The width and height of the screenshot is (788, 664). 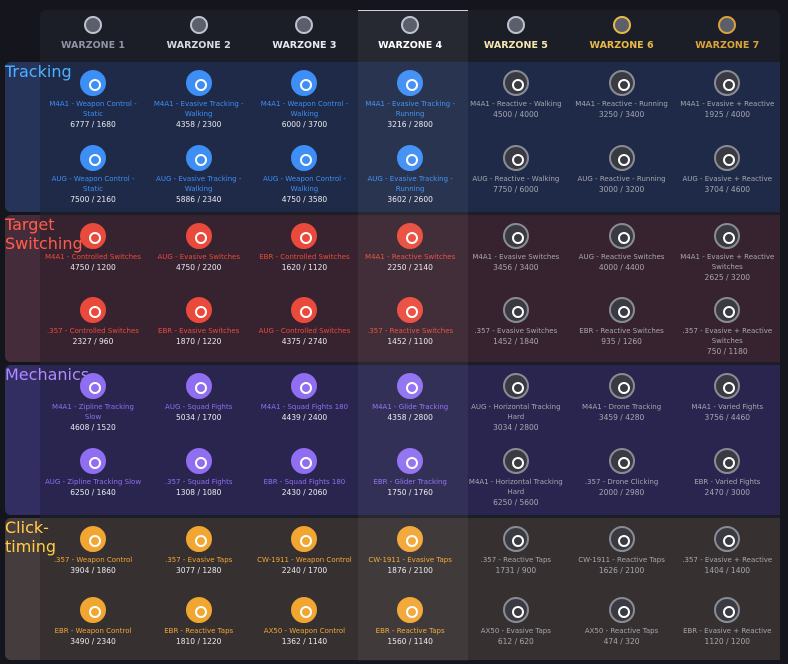 I want to click on challenge-score: 1120 / 1200, so click(x=727, y=641).